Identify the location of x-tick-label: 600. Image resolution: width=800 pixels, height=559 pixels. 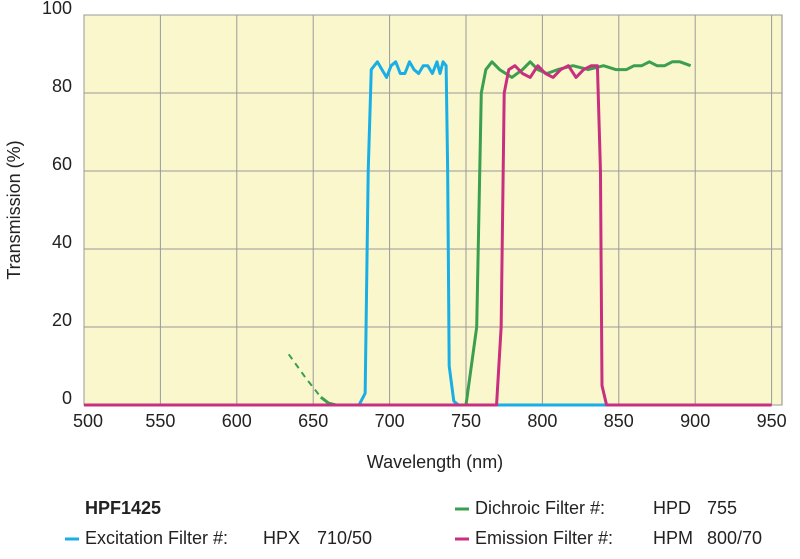
(237, 421).